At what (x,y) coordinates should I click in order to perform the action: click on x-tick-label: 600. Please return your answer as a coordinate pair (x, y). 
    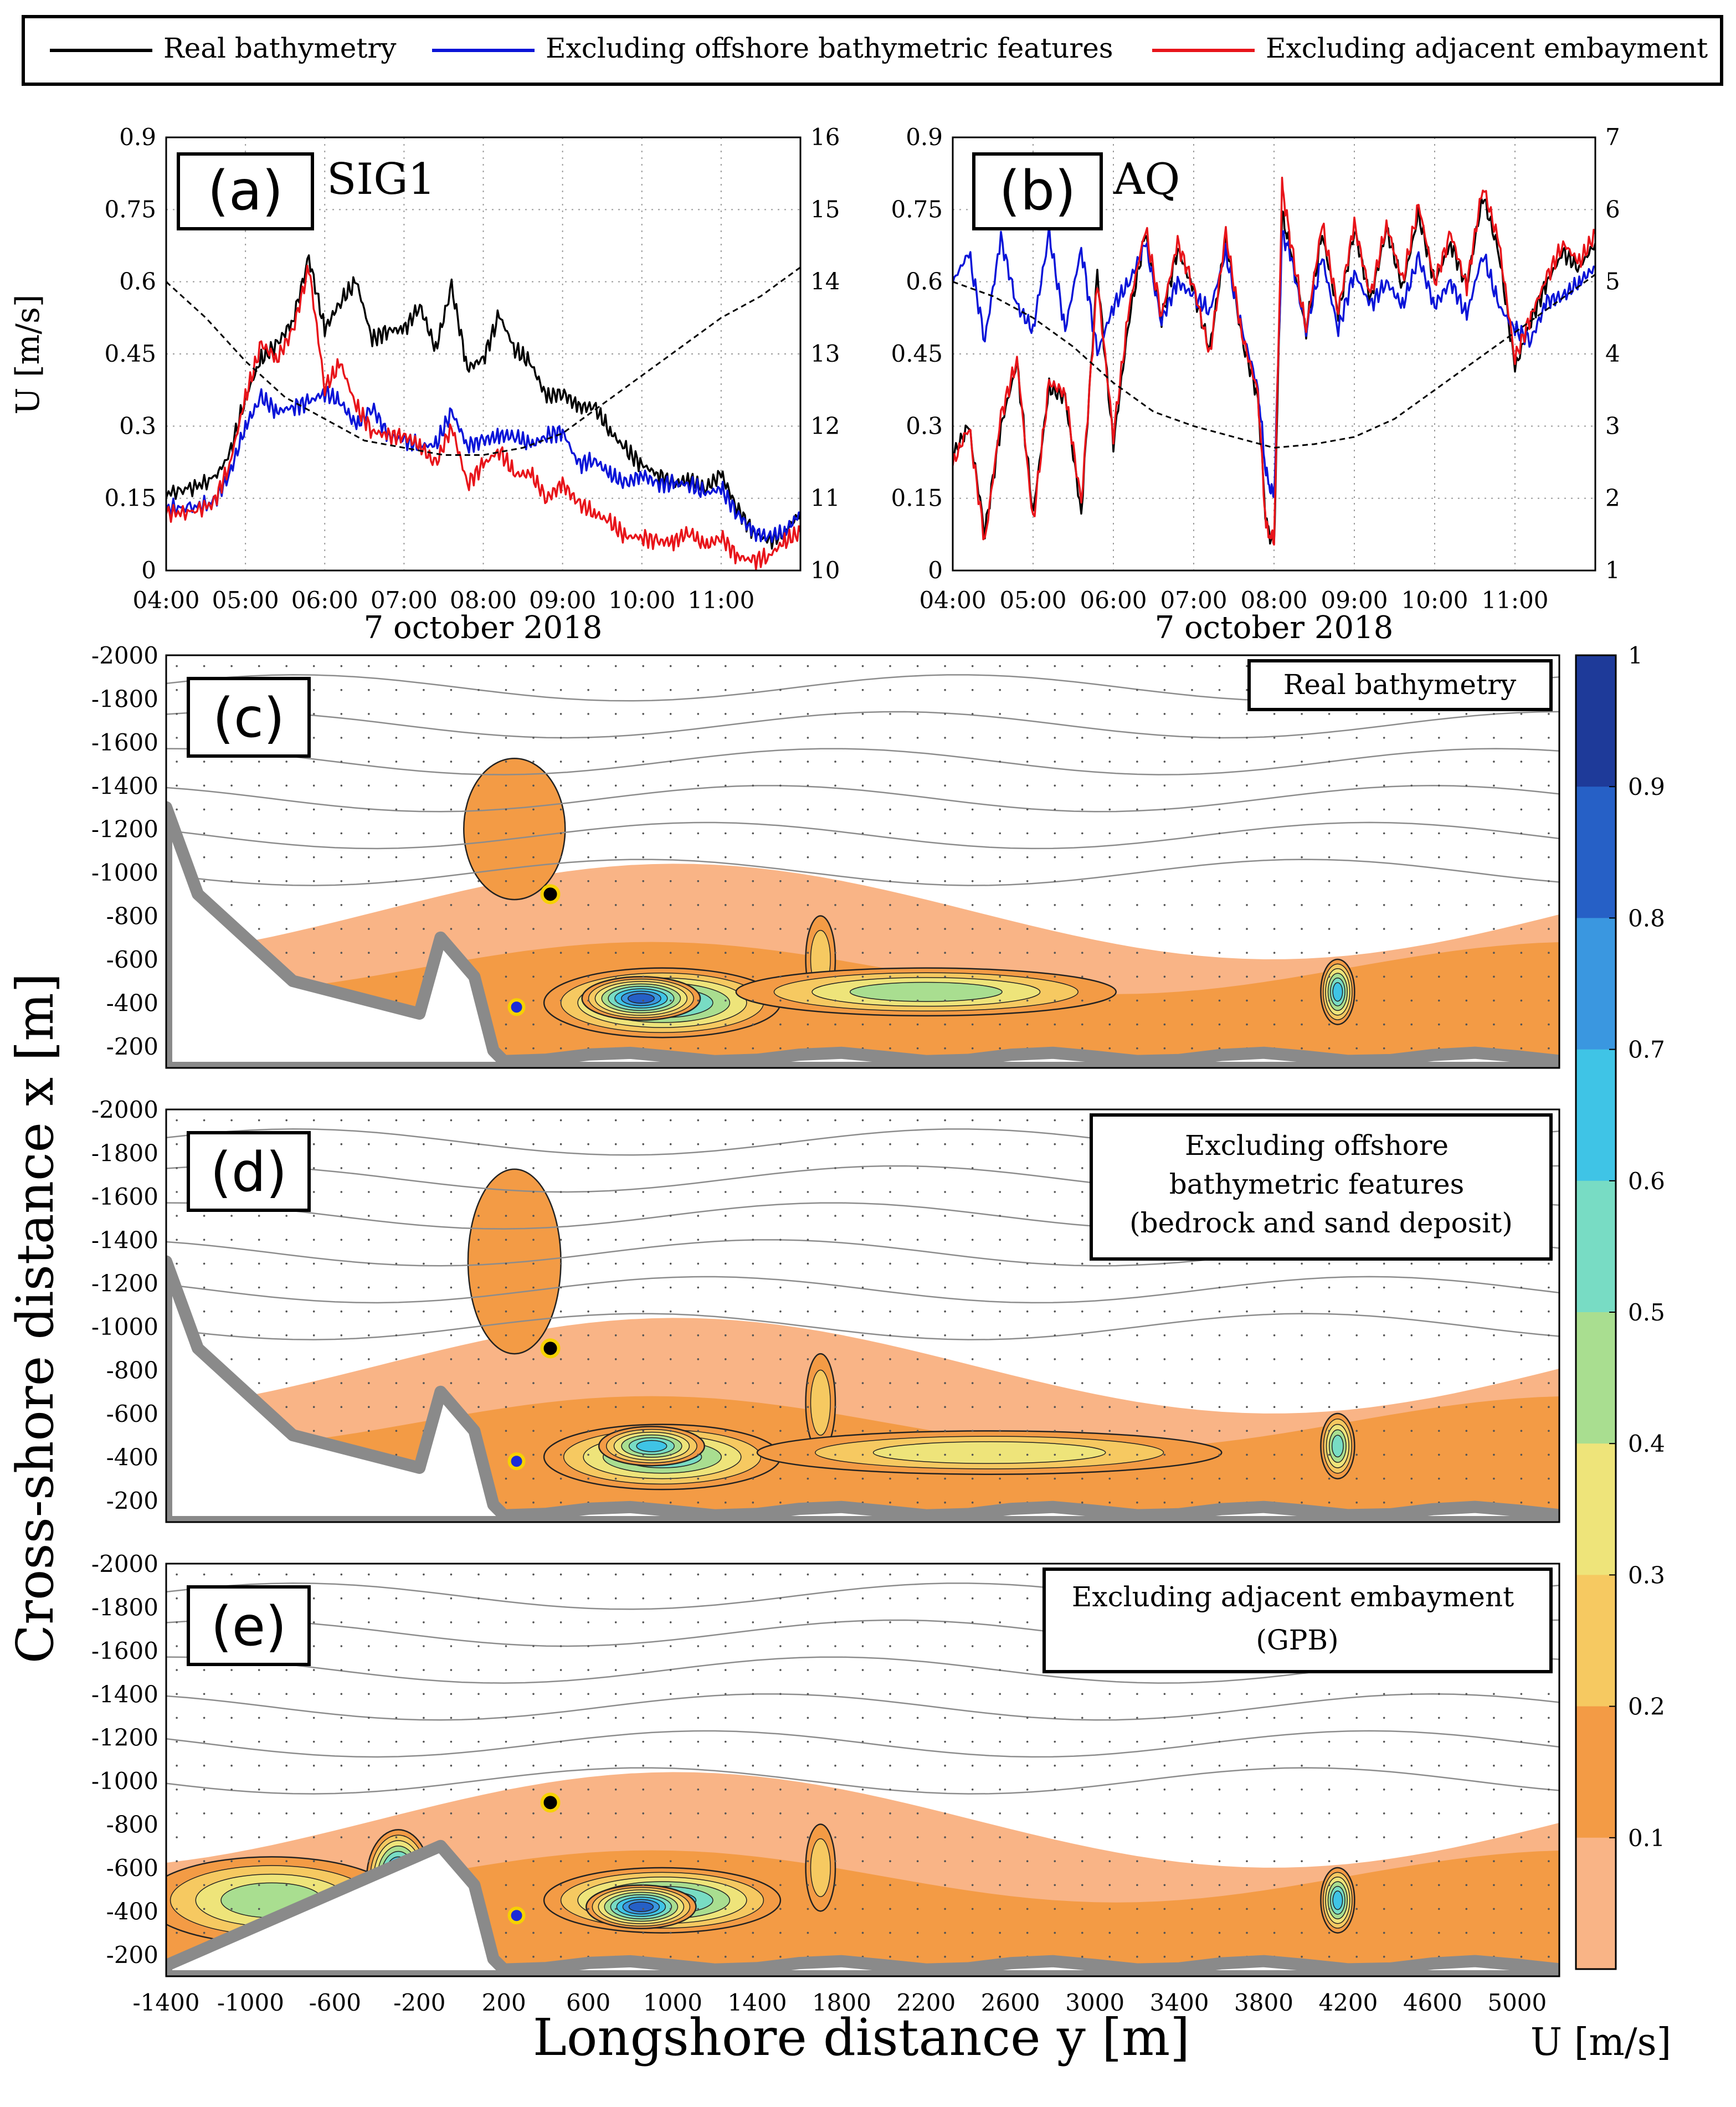
    Looking at the image, I should click on (588, 2002).